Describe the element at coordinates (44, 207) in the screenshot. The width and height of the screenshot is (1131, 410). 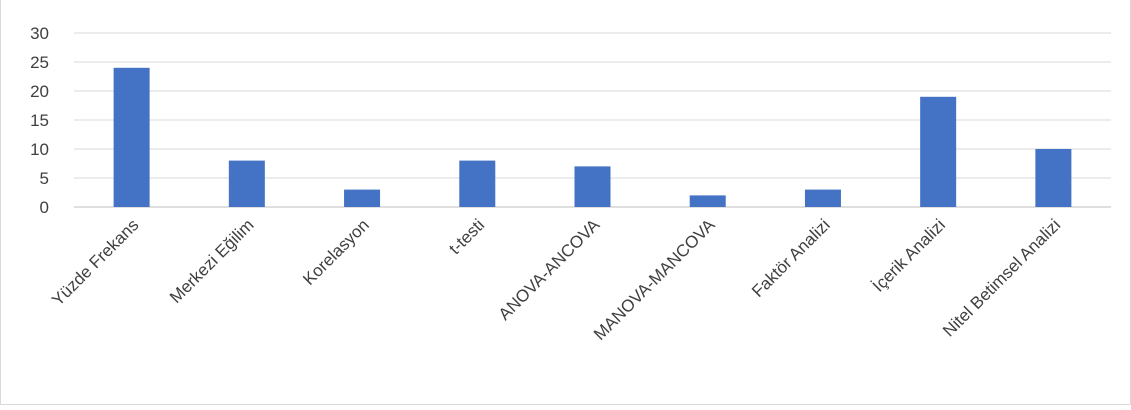
I see `y-tick-label: 0` at that location.